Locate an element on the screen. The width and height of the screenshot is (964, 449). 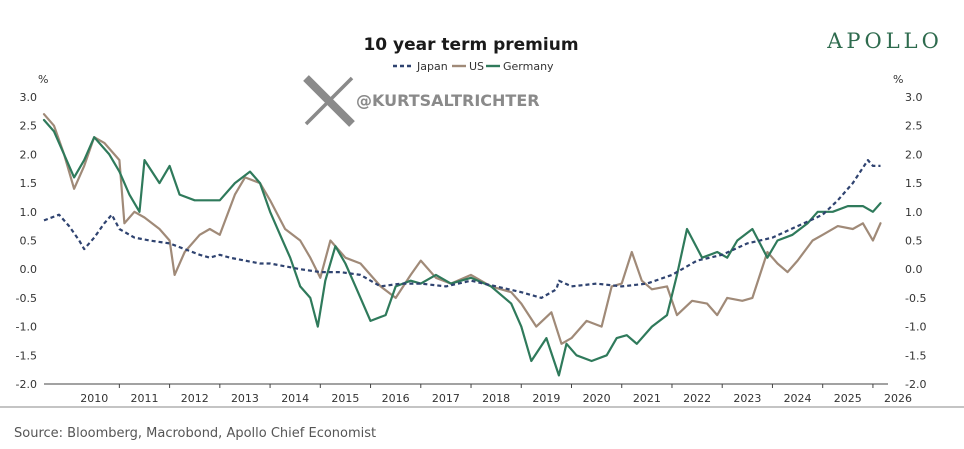
y-tick-label-left: 3.0 is located at coordinates (29, 97).